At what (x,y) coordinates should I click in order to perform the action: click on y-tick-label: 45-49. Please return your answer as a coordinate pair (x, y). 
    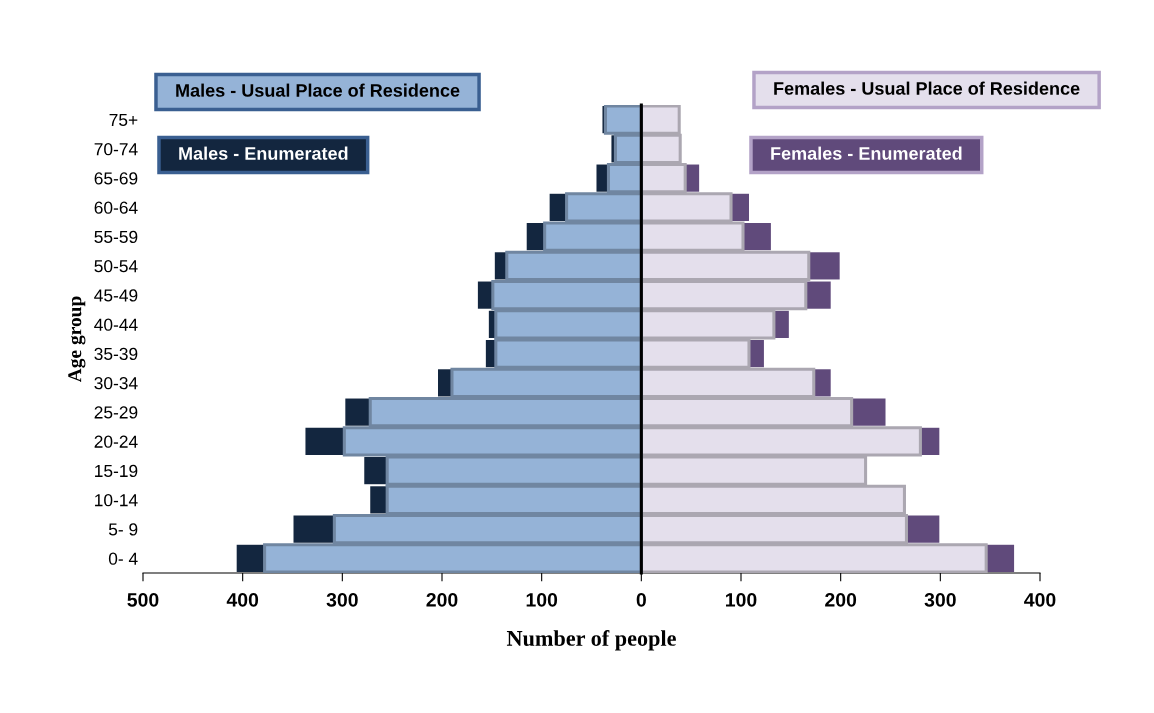
    Looking at the image, I should click on (116, 295).